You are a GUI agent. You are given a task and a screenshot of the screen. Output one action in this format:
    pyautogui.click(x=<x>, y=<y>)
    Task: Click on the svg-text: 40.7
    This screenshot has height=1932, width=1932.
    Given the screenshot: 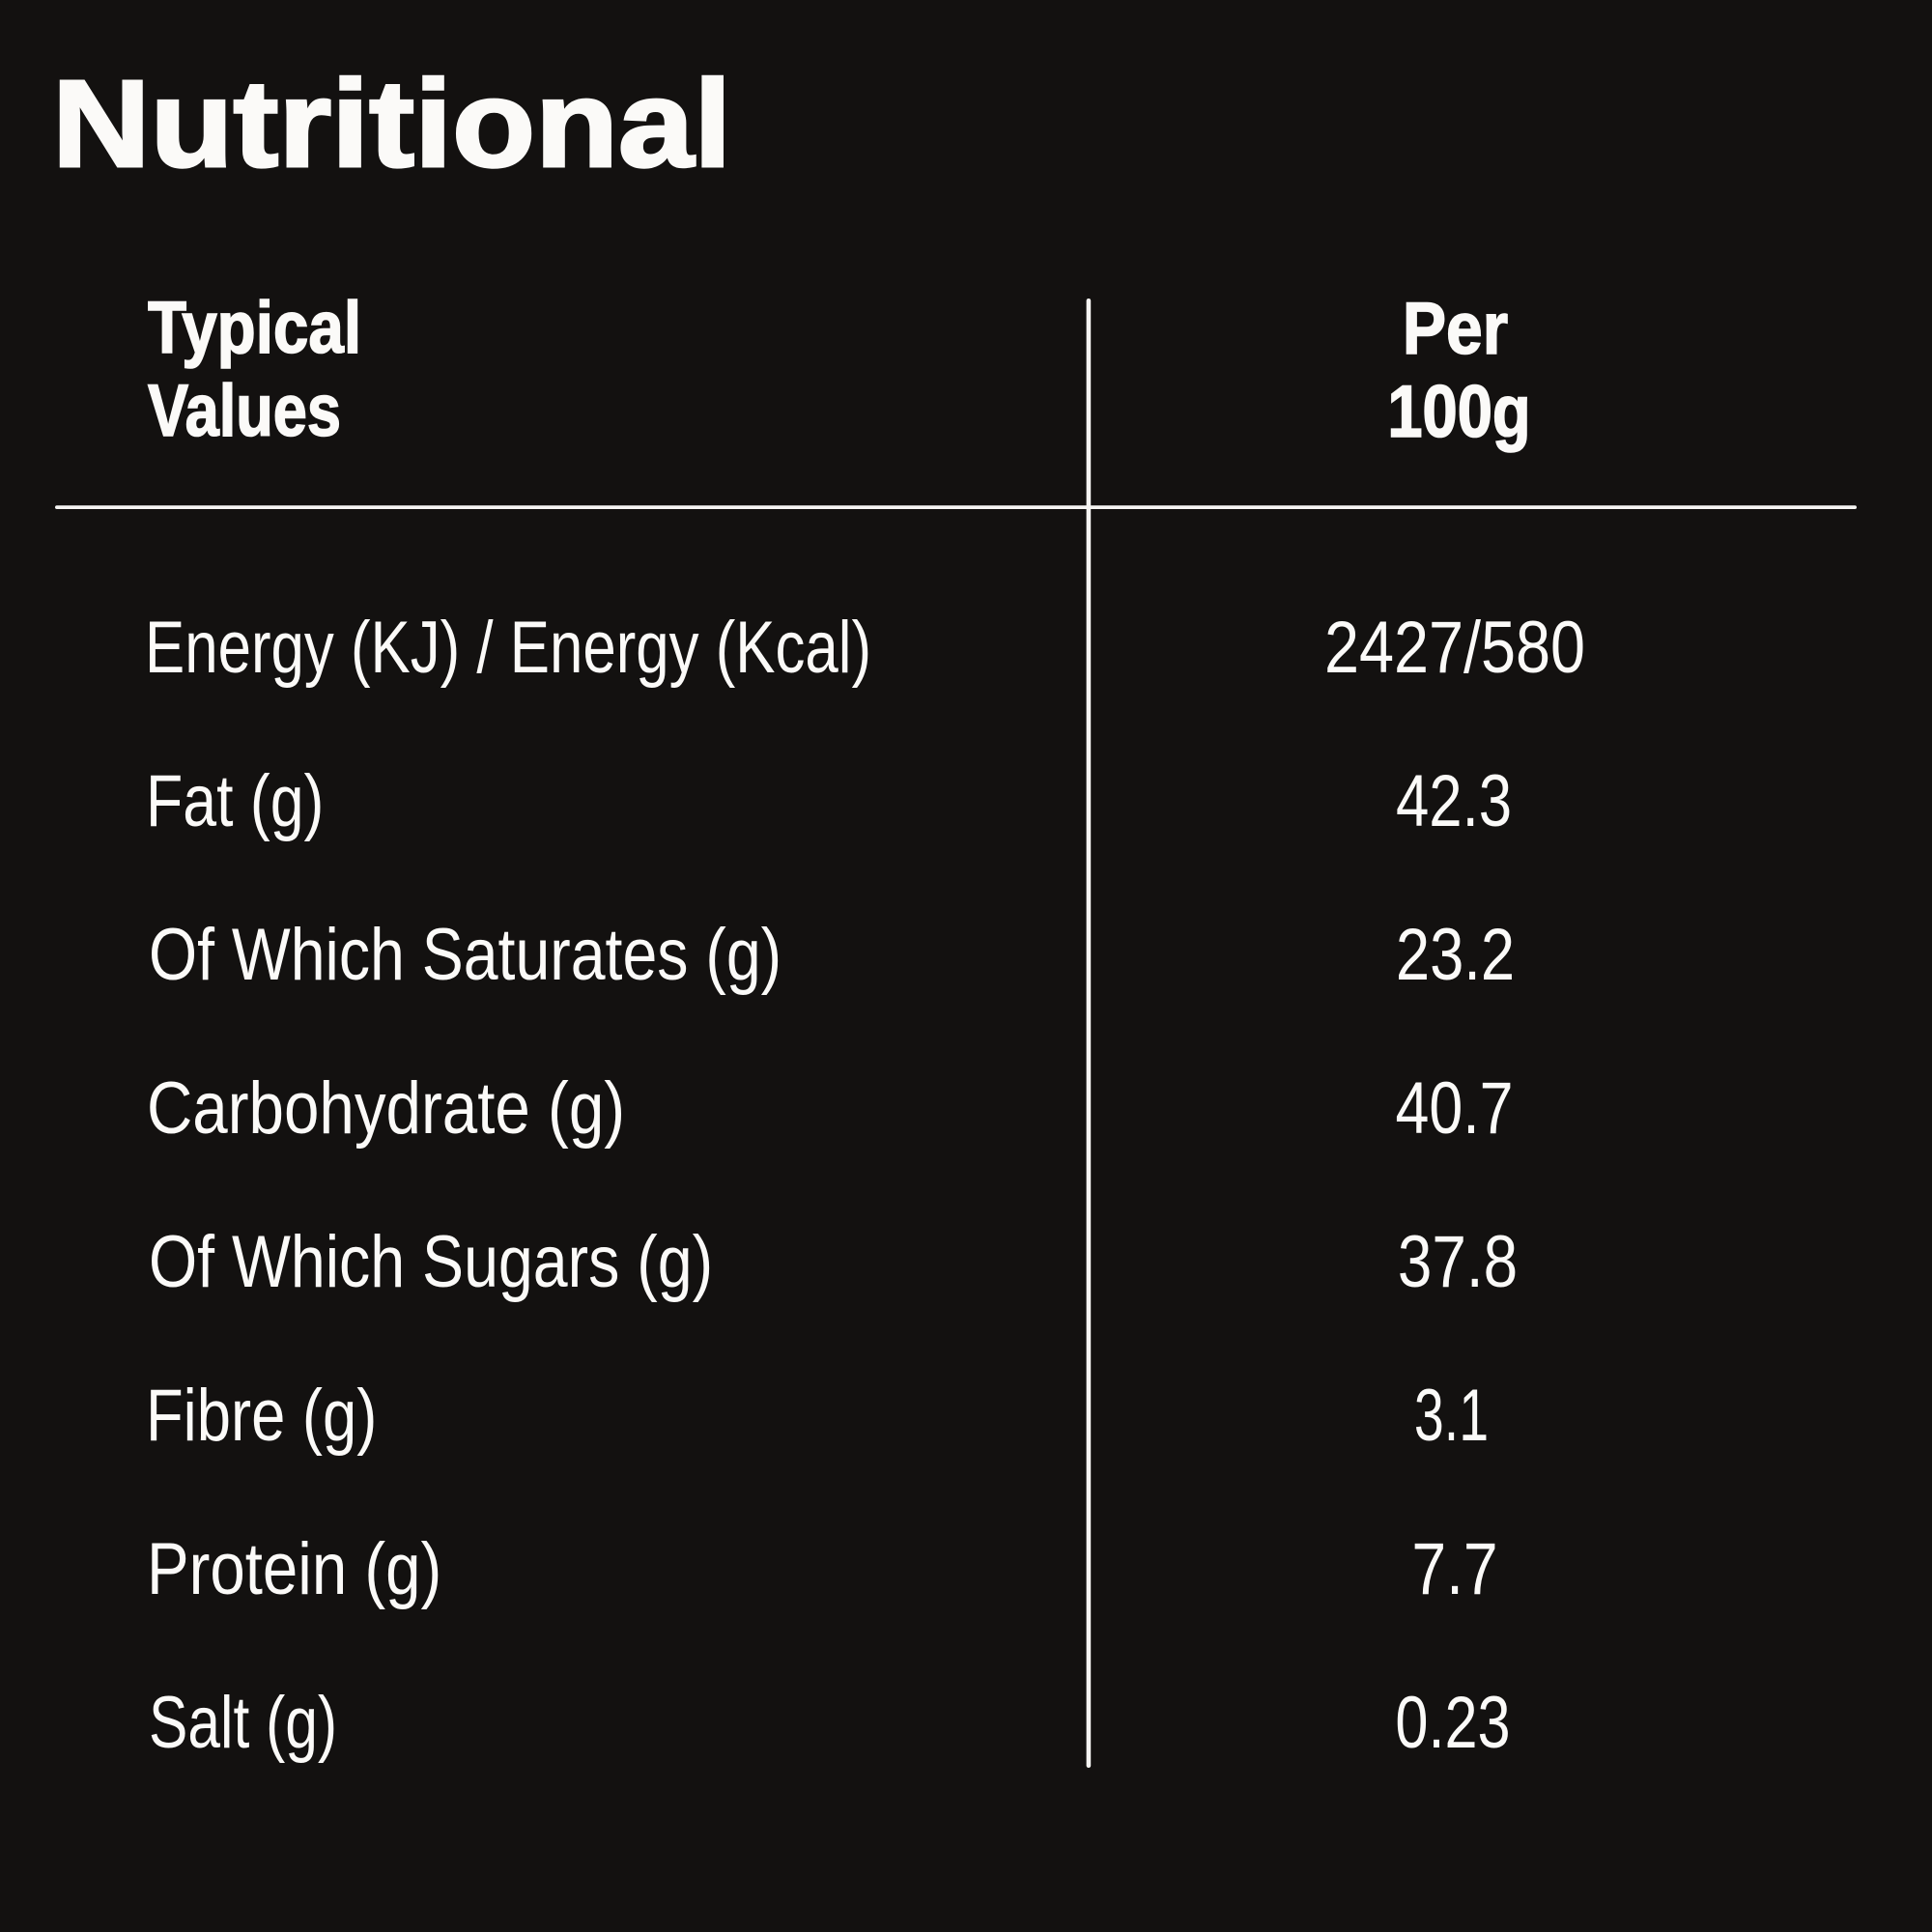 What is the action you would take?
    pyautogui.click(x=1454, y=1108)
    